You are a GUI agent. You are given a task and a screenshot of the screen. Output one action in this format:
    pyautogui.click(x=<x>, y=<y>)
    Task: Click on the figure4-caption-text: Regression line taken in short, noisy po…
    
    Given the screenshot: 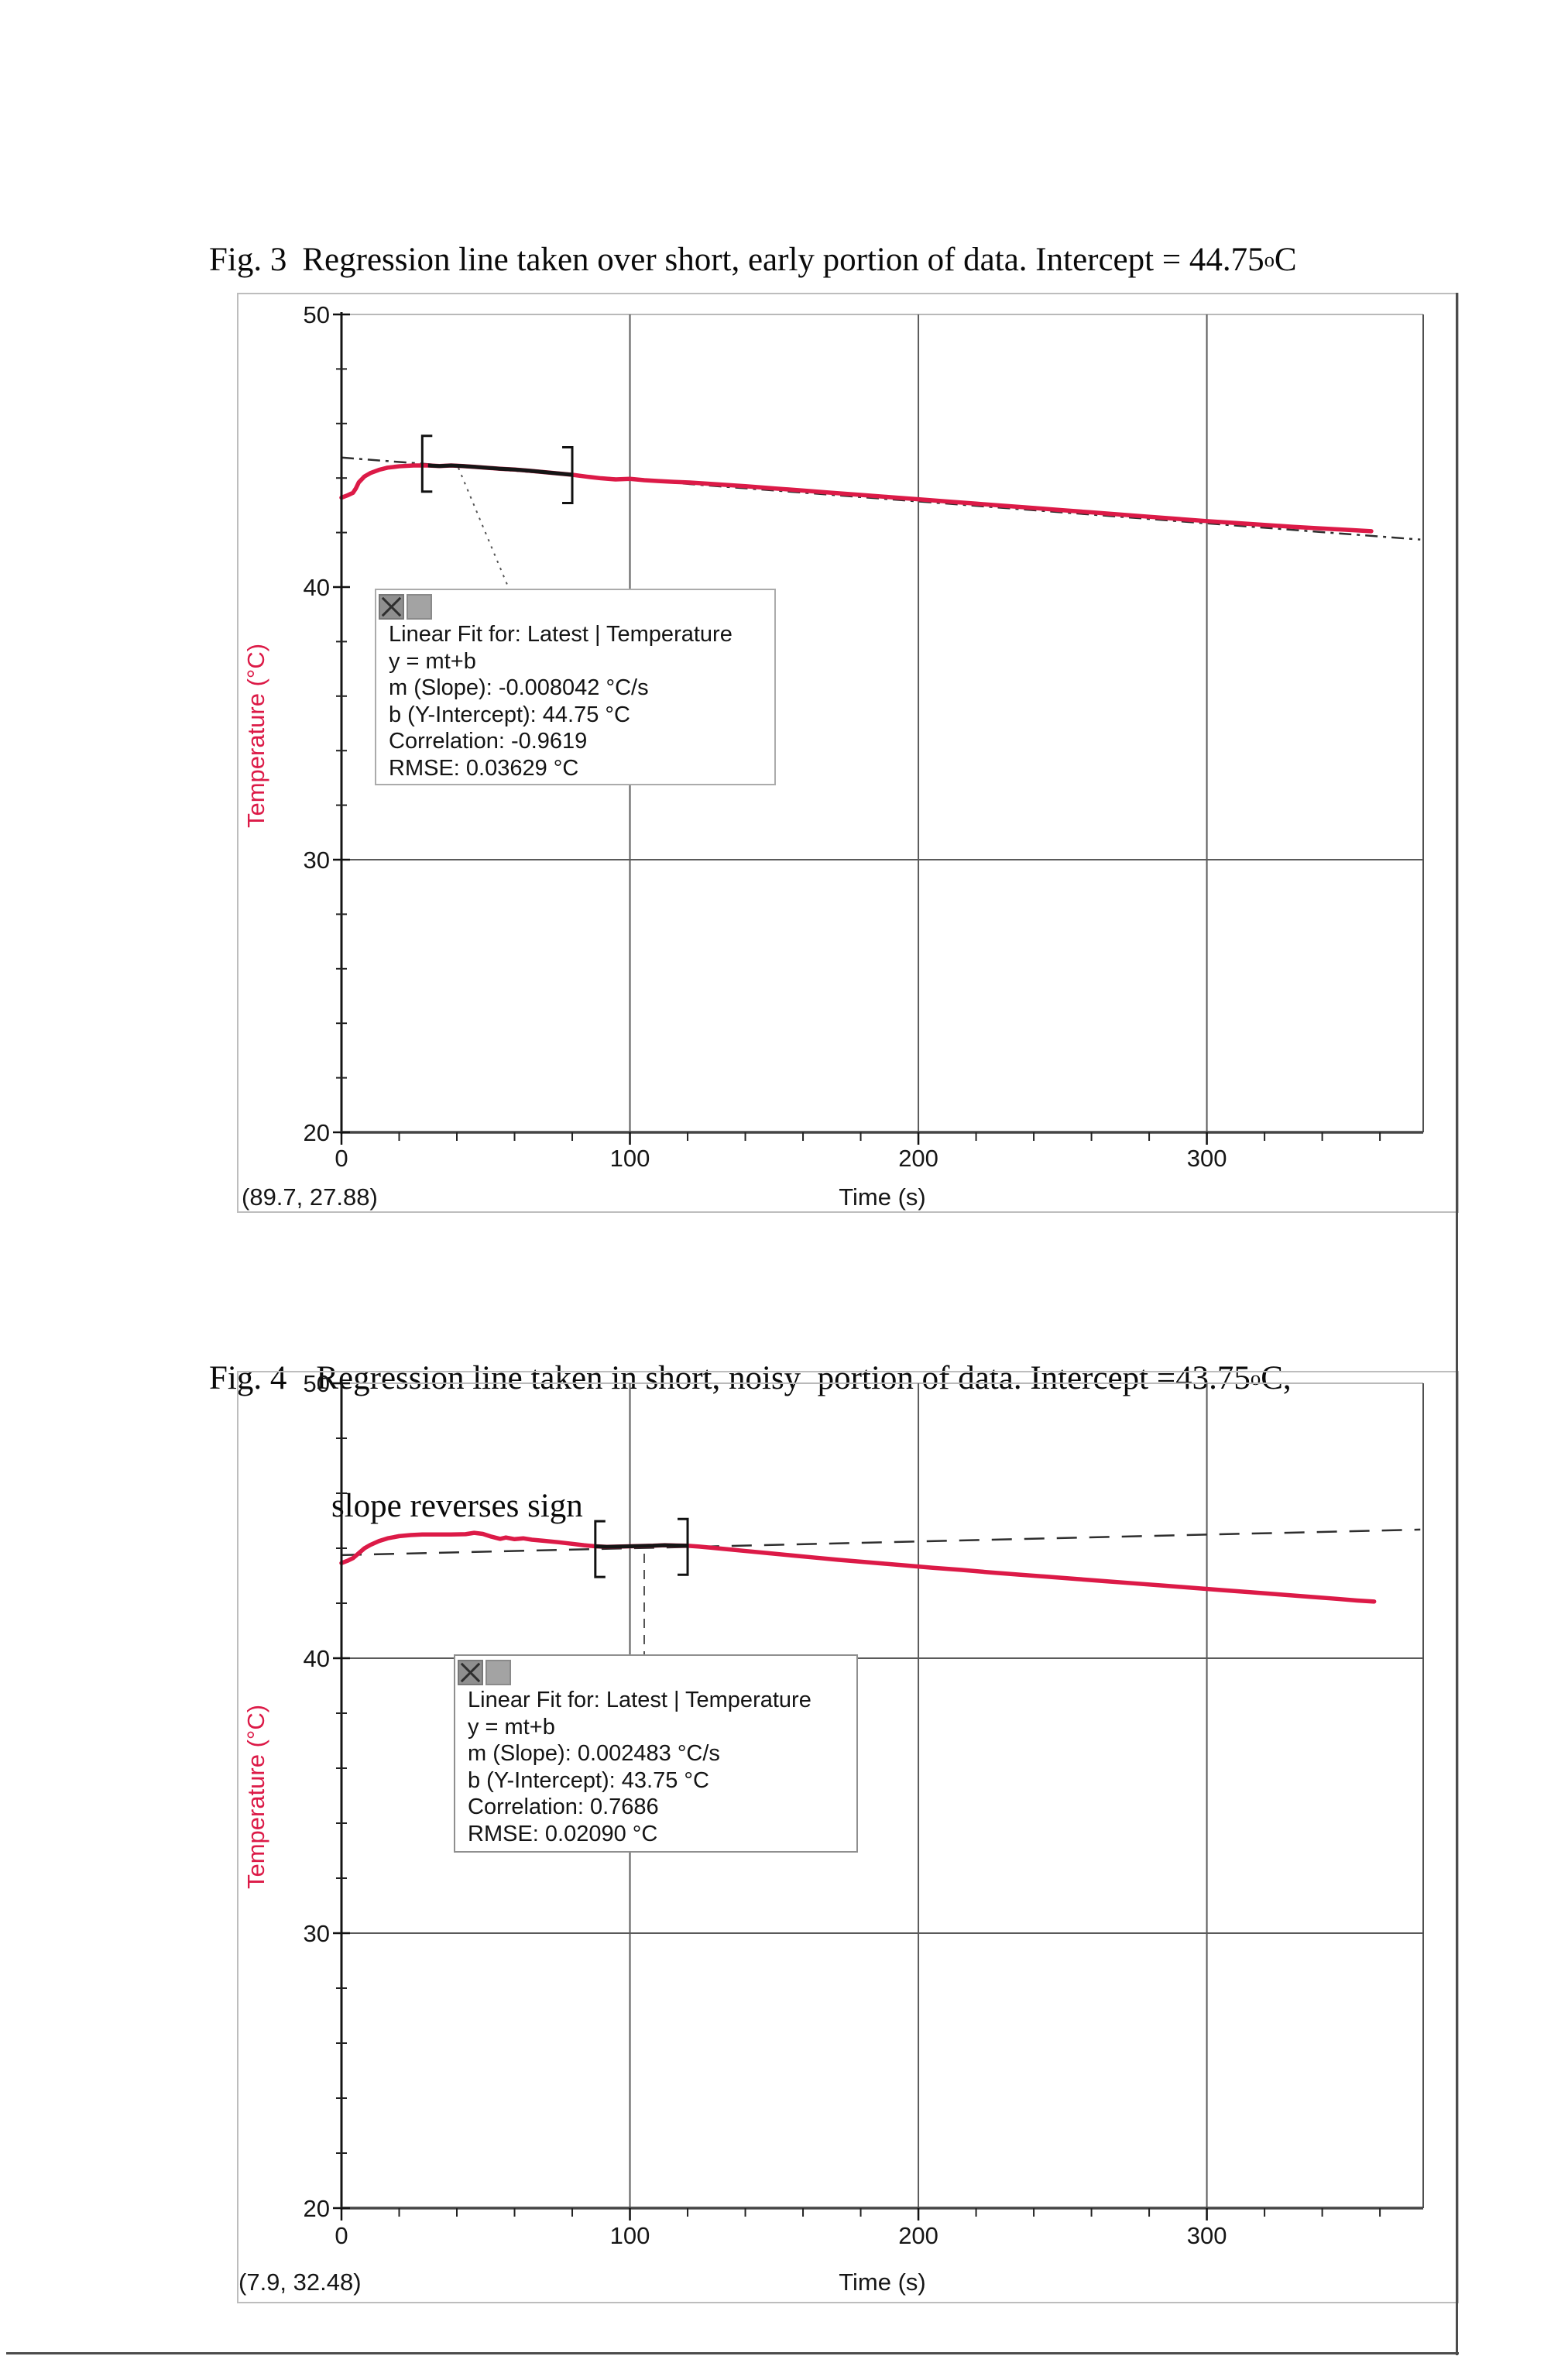 What is the action you would take?
    pyautogui.click(x=783, y=1378)
    